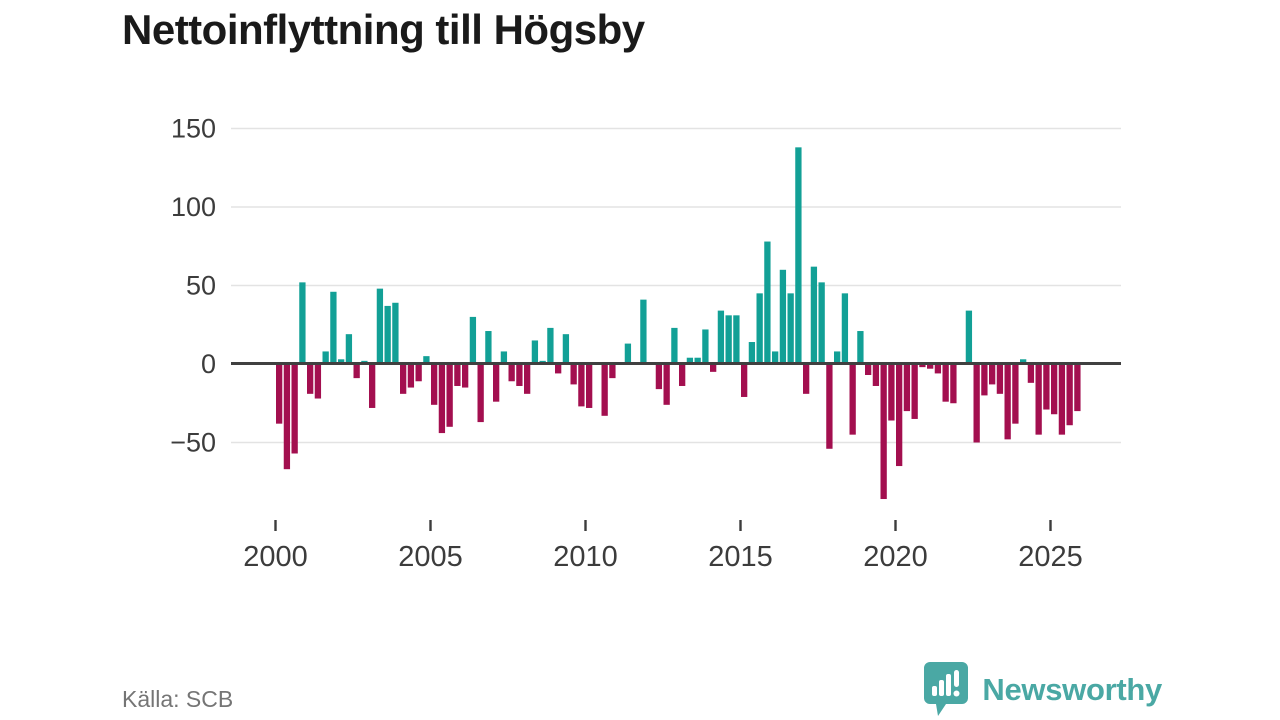  Describe the element at coordinates (449, 395) in the screenshot. I see `bar-2005-Q3` at that location.